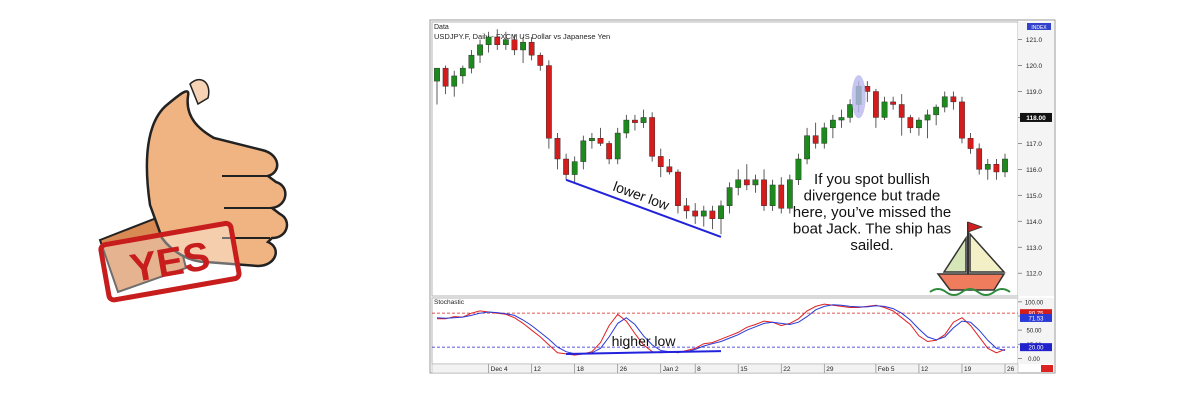 The image size is (1200, 405). What do you see at coordinates (644, 341) in the screenshot?
I see `higher-low-label: higher low` at bounding box center [644, 341].